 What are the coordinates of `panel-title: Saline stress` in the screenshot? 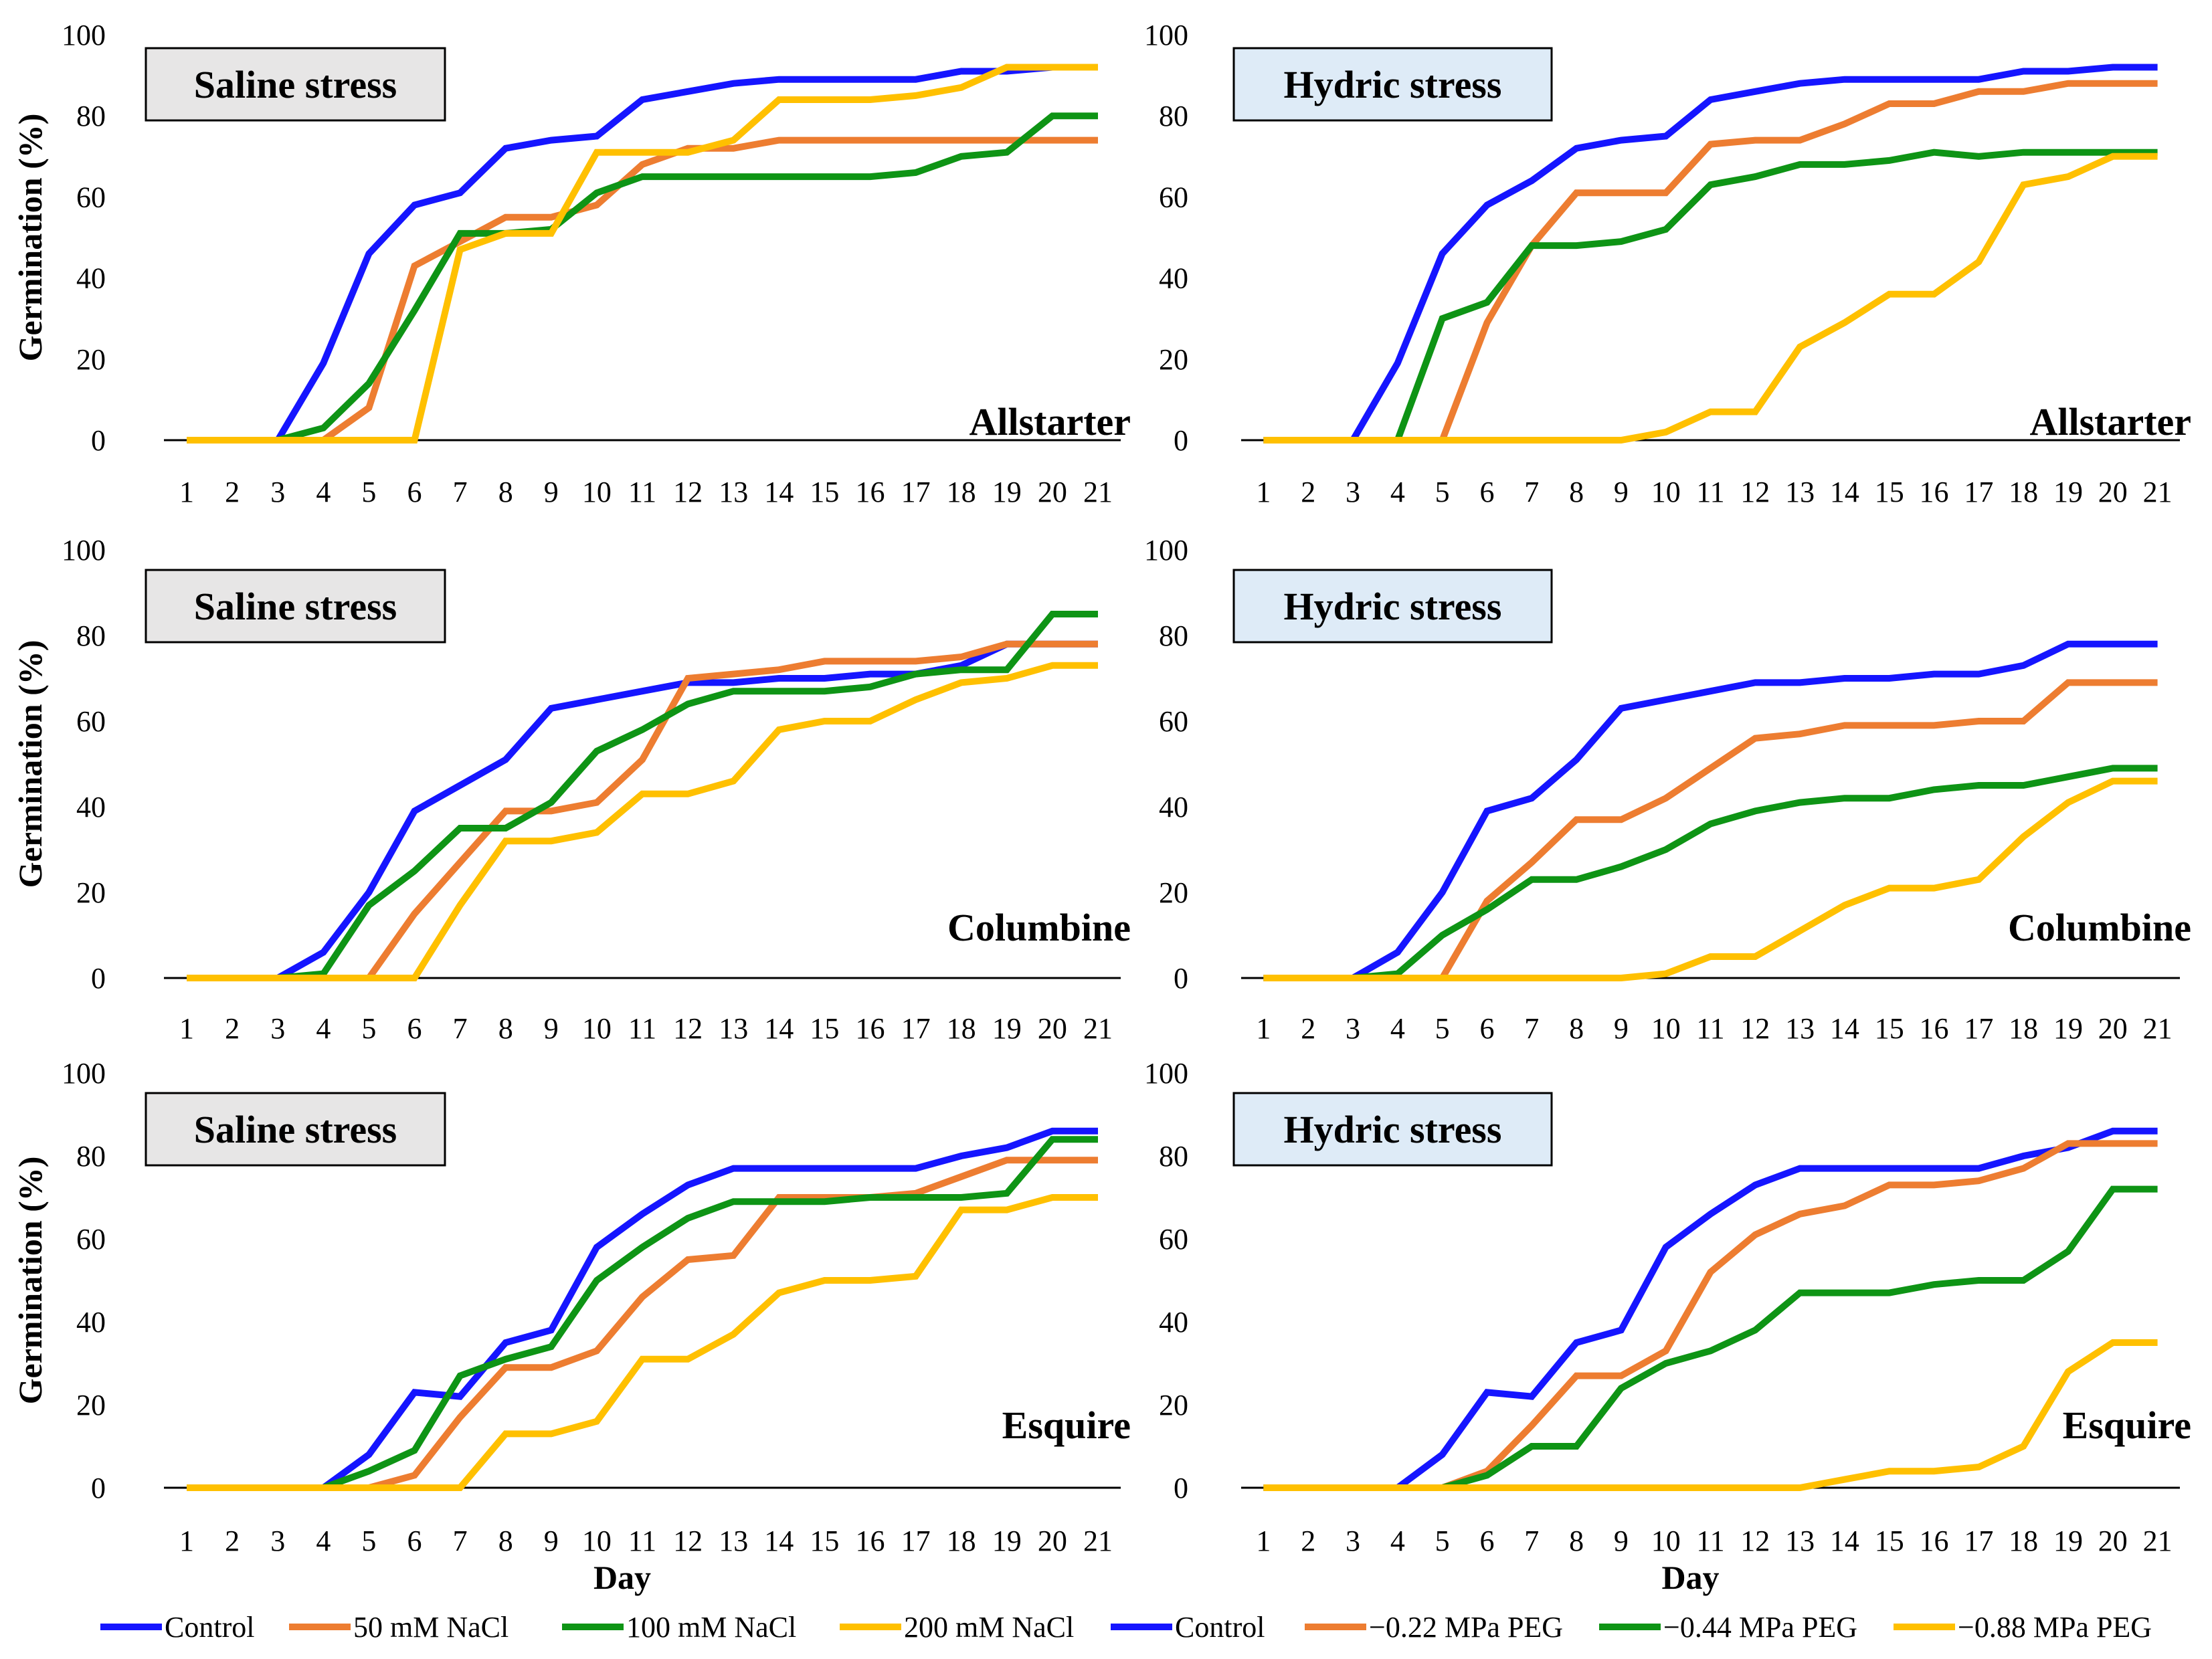 It's located at (295, 606).